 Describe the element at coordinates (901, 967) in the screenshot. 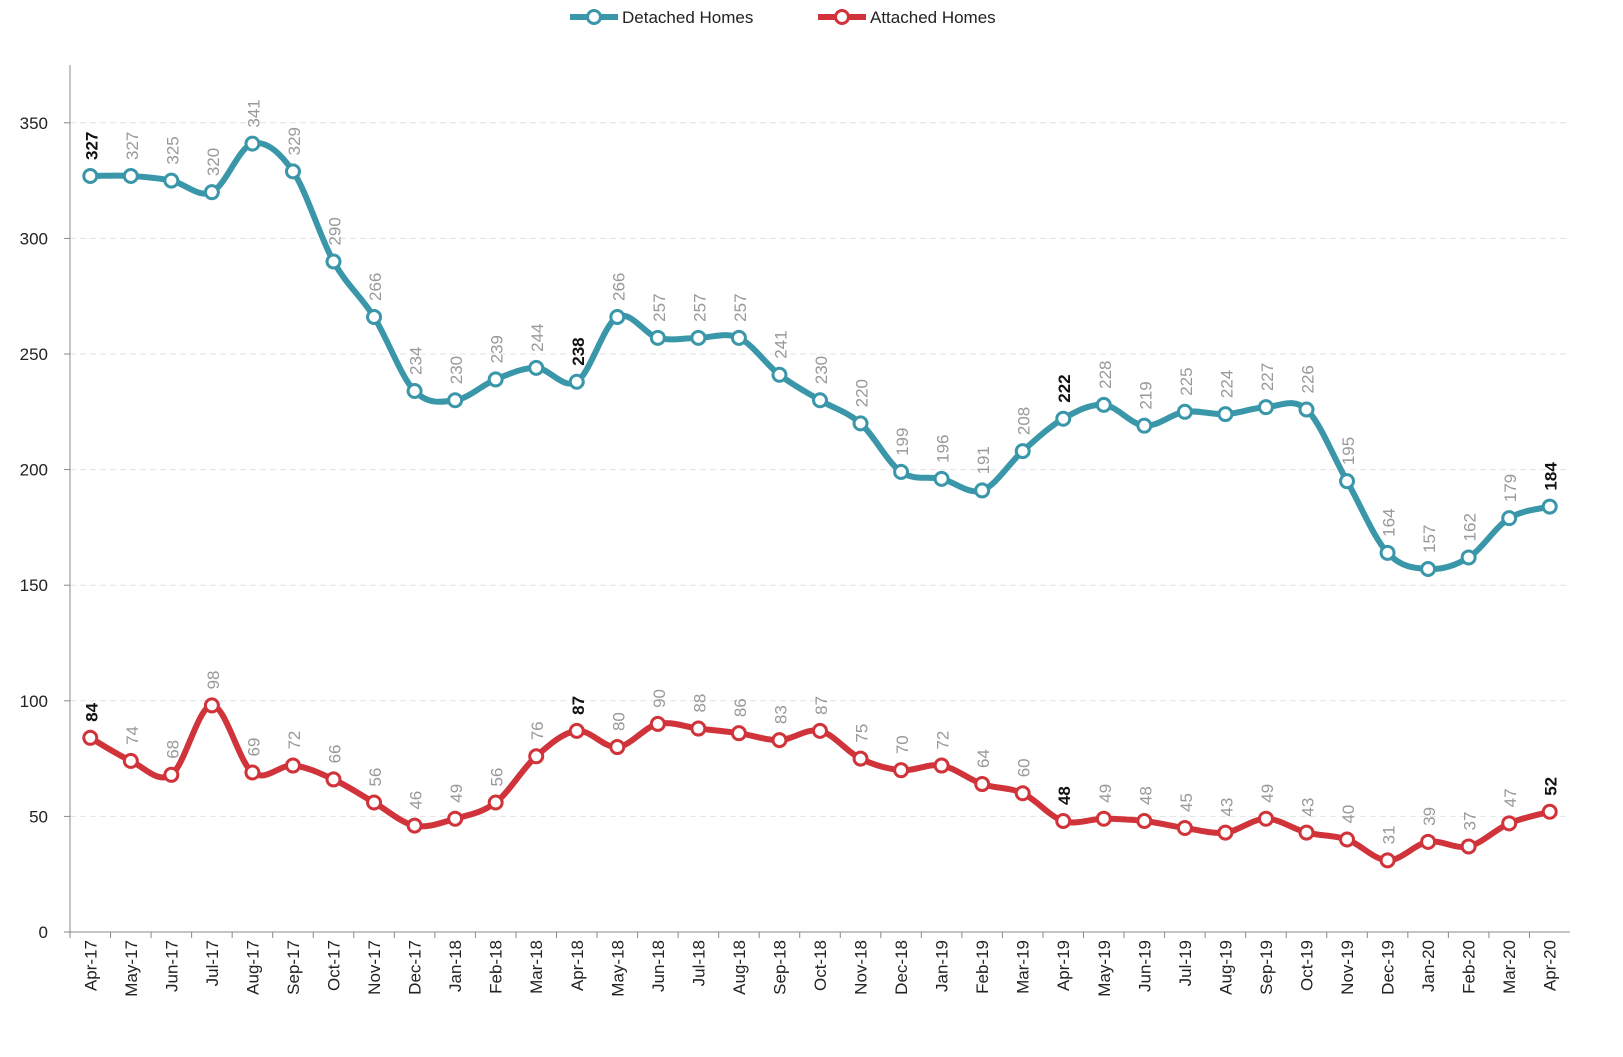

I see `x-tick-label: Dec-18` at that location.